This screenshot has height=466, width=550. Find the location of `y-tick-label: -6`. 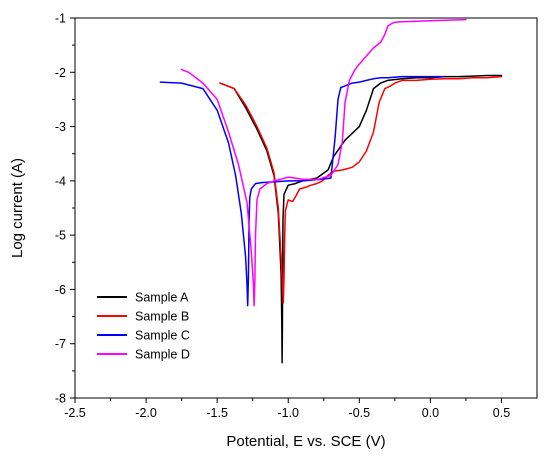

y-tick-label: -6 is located at coordinates (60, 290).